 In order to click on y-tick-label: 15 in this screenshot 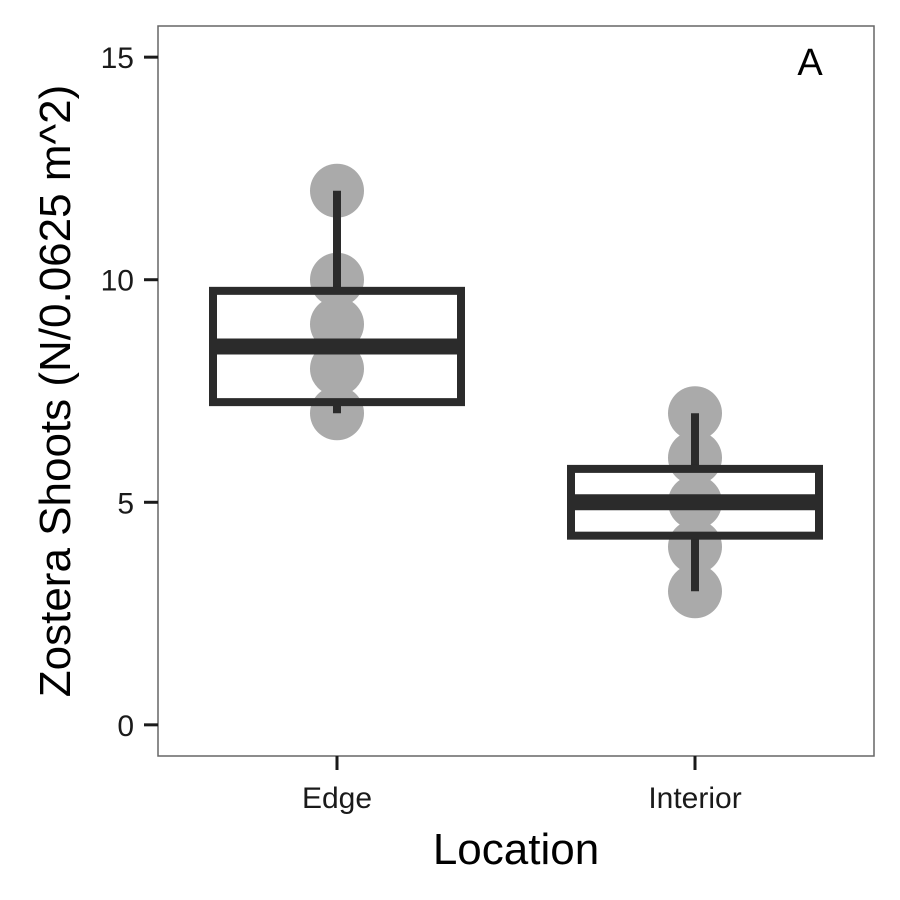, I will do `click(117, 58)`.